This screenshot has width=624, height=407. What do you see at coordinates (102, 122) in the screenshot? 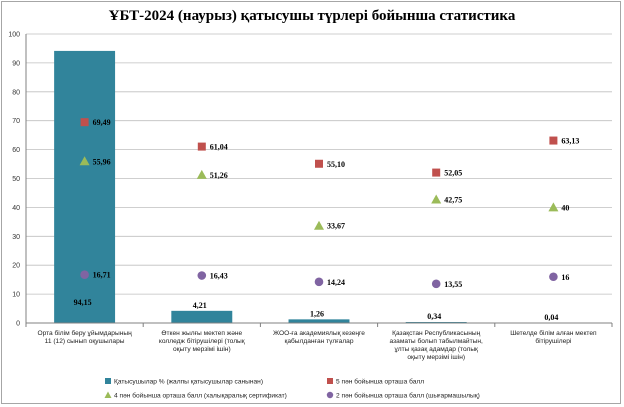
I see `square-data-label: 69,49` at bounding box center [102, 122].